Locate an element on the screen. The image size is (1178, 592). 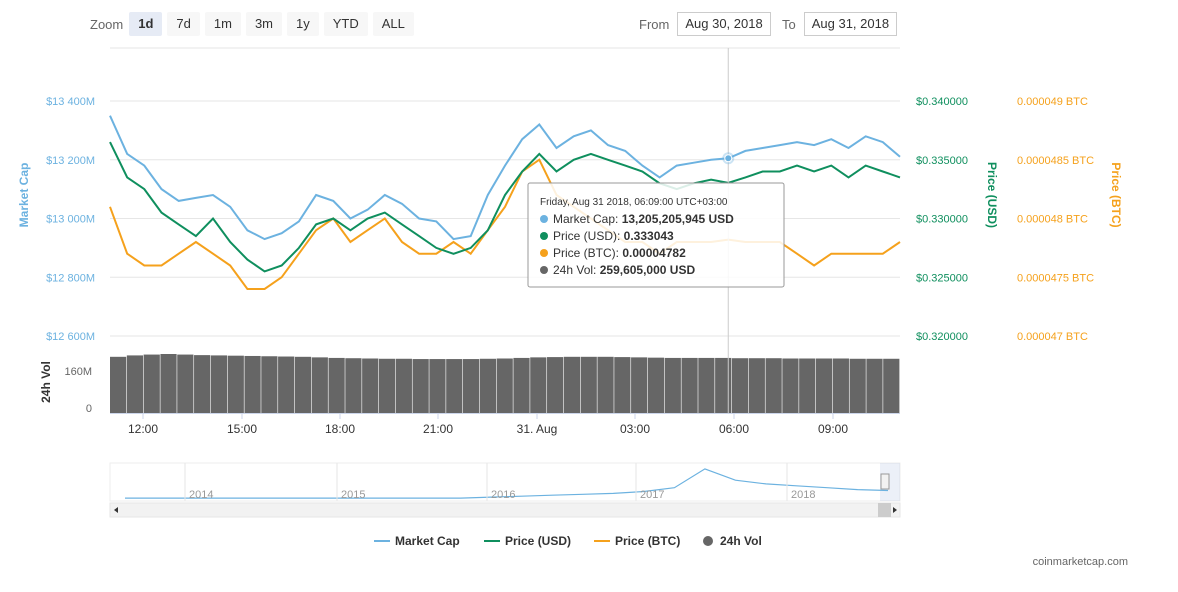
zoom-3m-button: 3m is located at coordinates (263, 24).